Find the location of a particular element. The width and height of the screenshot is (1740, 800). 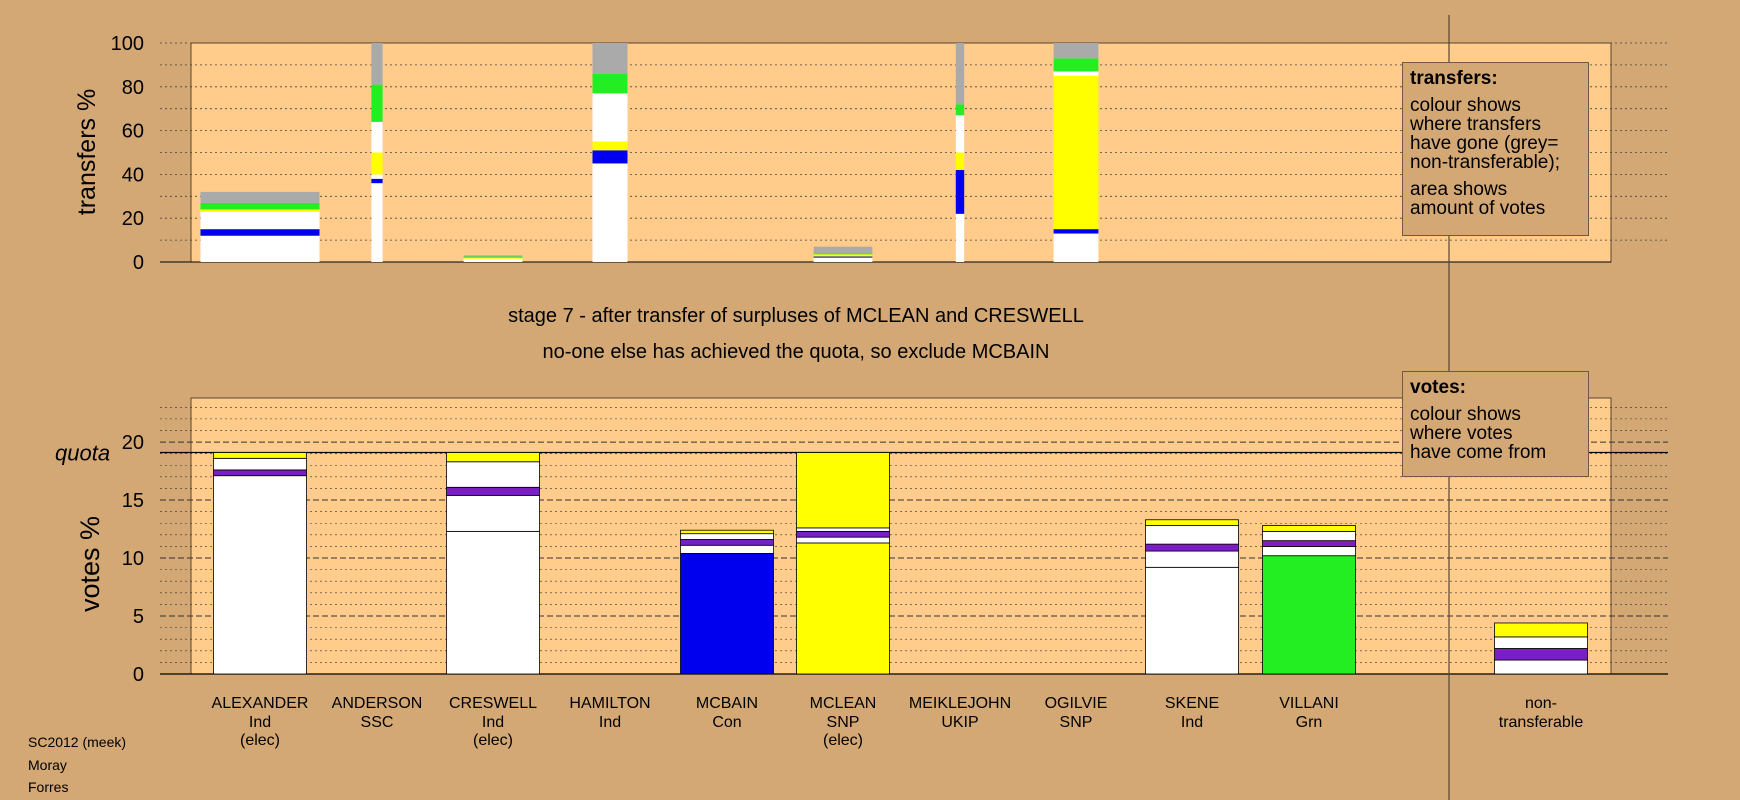

candidate-party: Grn is located at coordinates (1309, 722).